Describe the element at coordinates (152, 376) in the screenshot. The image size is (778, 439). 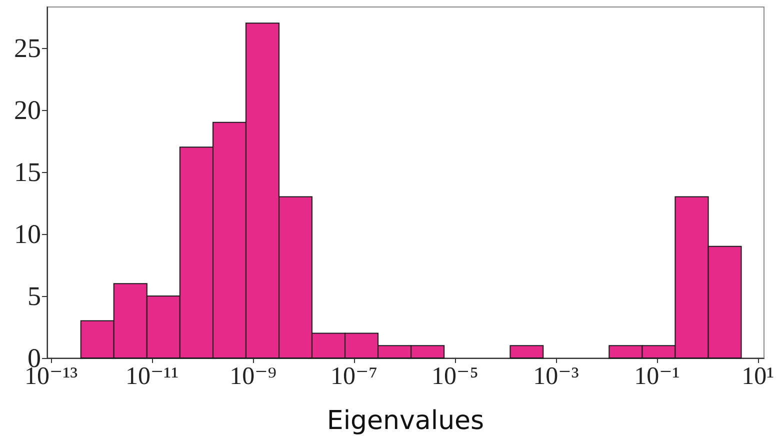
I see `x-tick-label: 10⁻¹¹` at that location.